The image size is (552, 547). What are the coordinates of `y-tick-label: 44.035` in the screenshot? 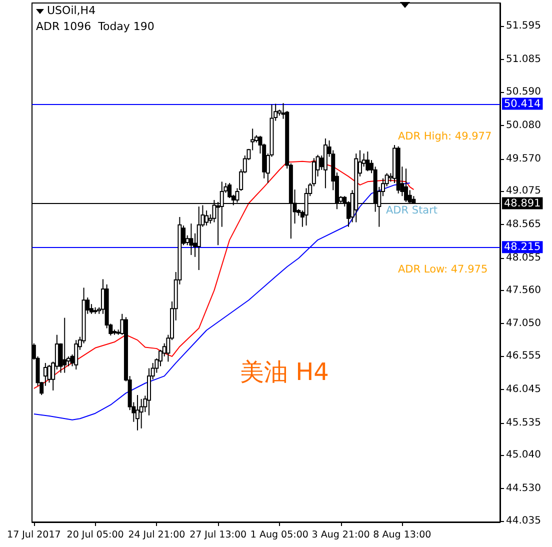 It's located at (523, 521).